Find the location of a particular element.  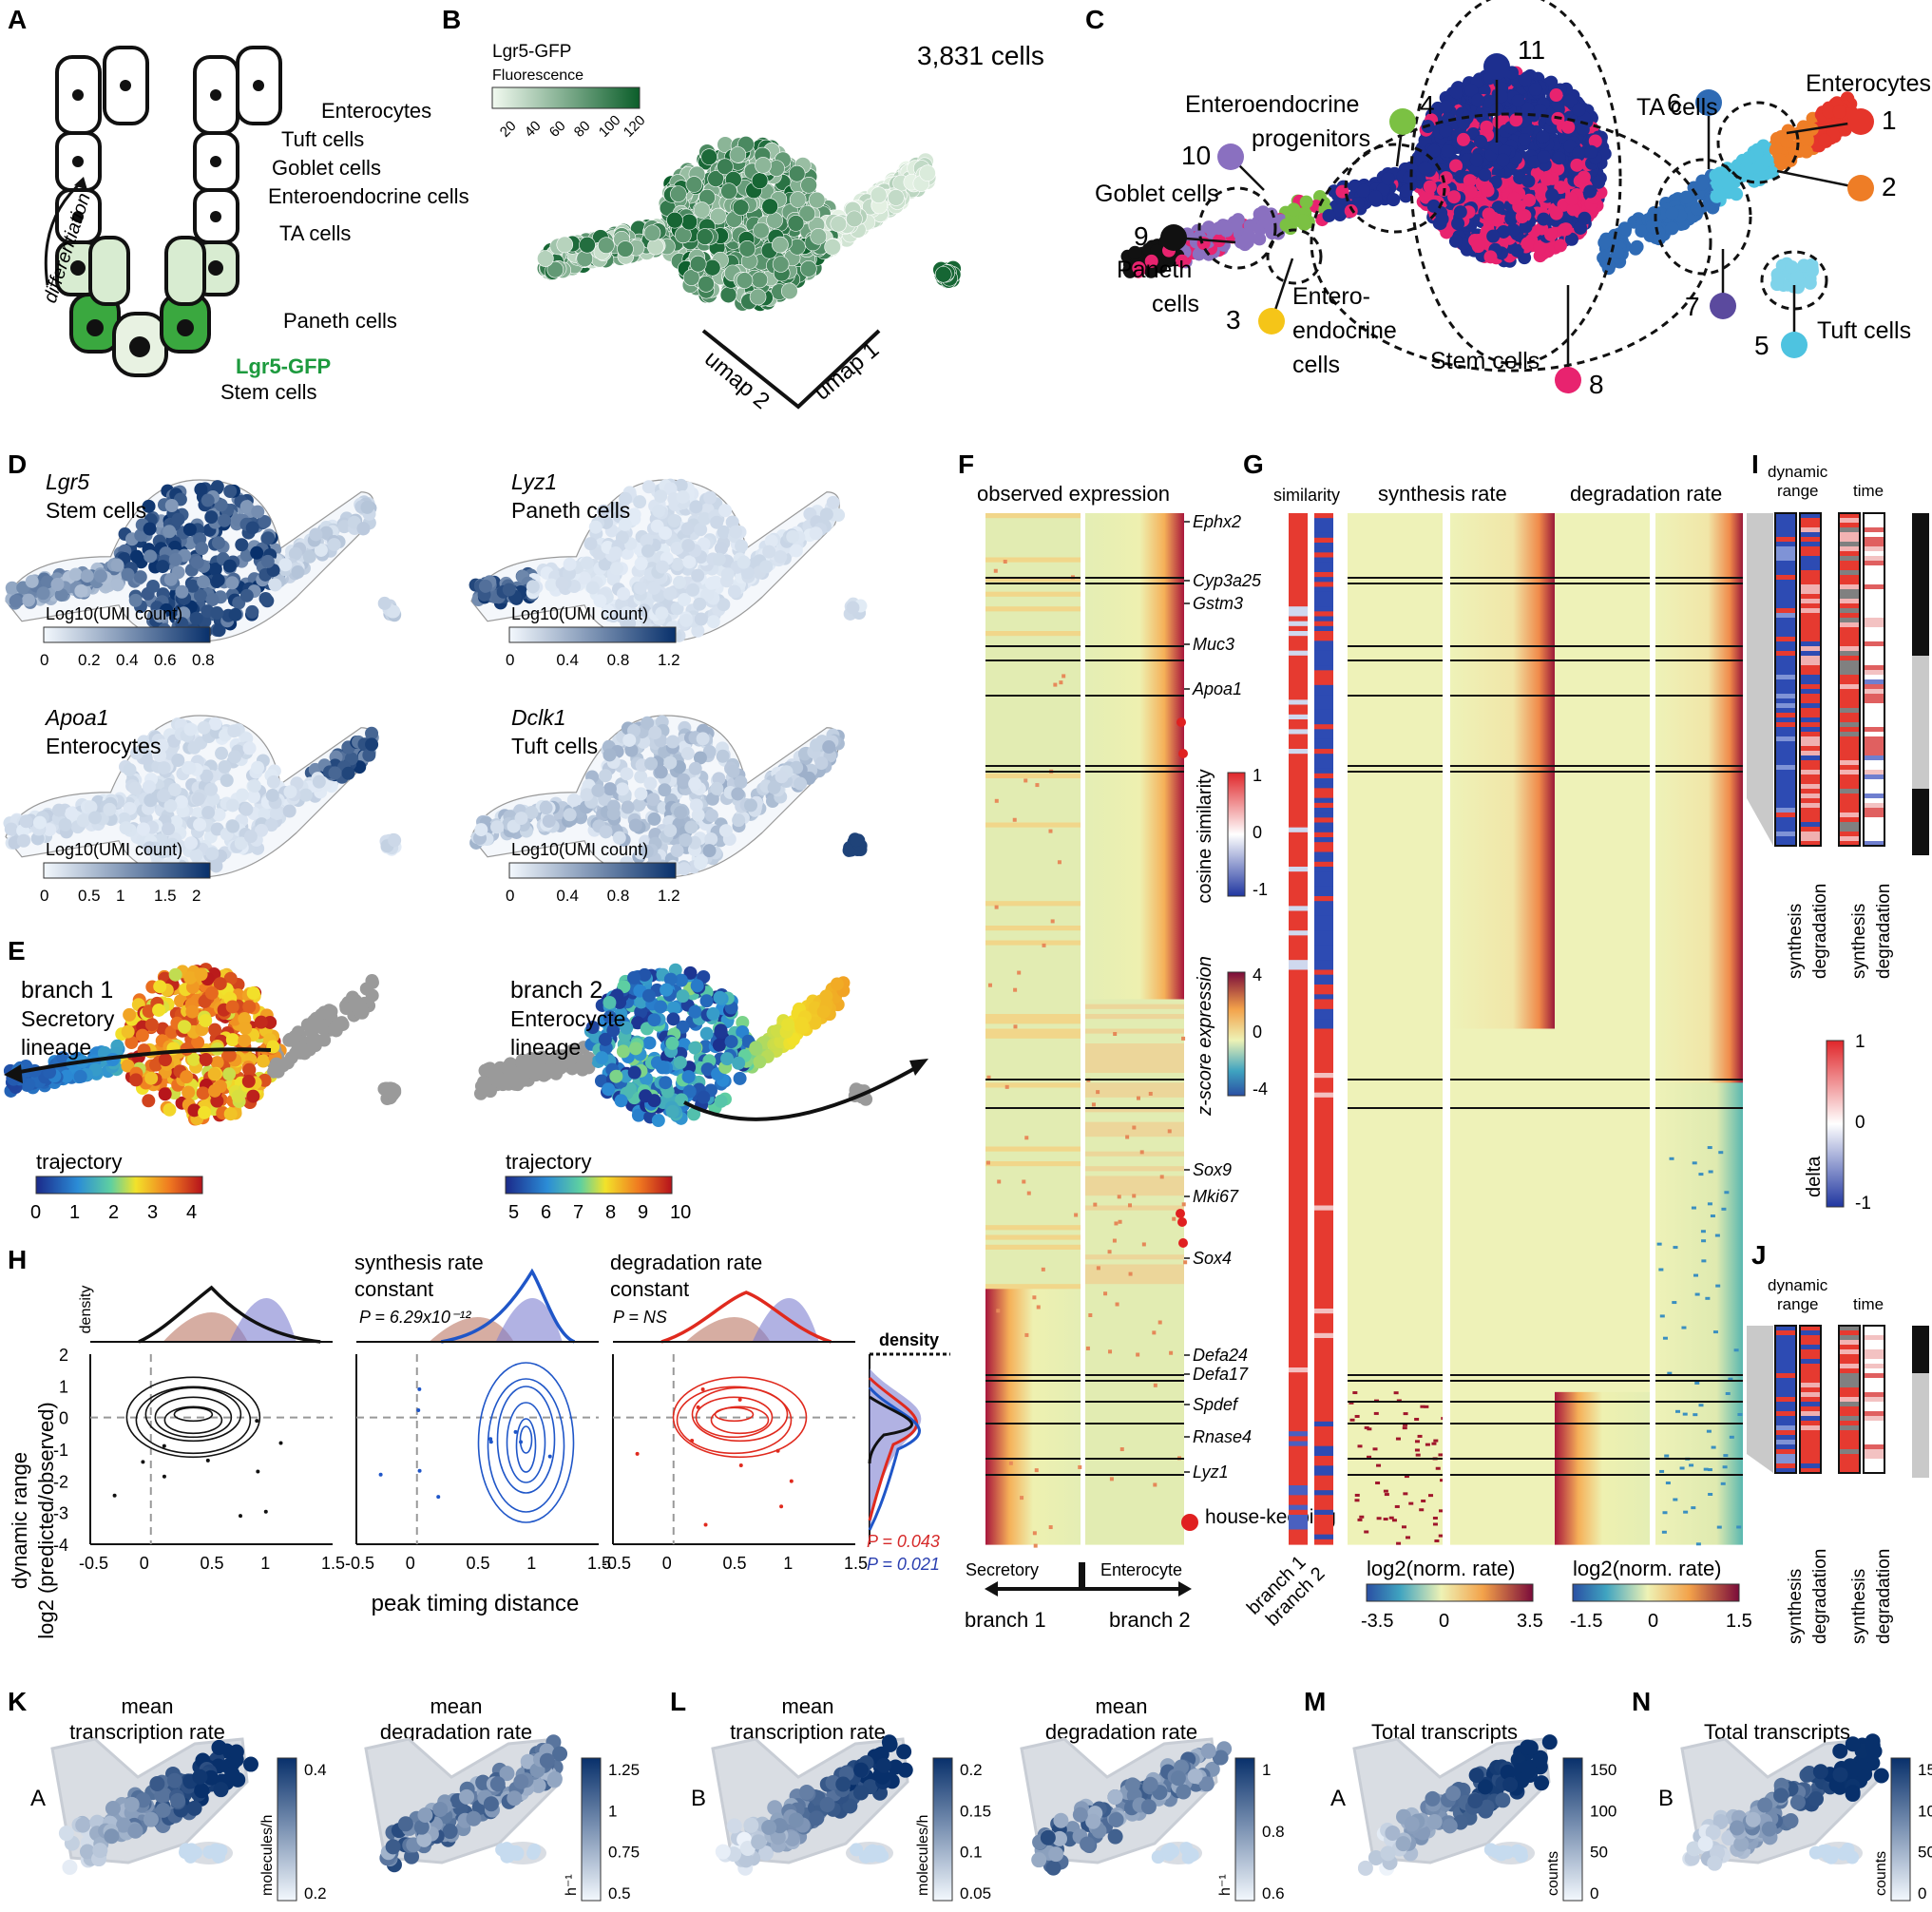

label-ee-1: Entero- is located at coordinates (1331, 297).